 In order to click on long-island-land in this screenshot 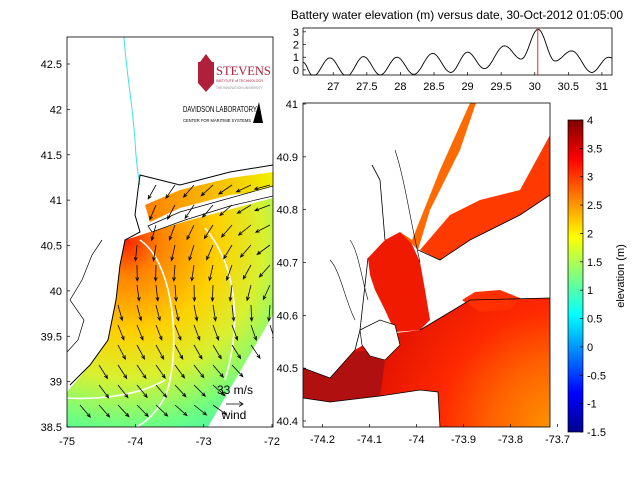, I will do `click(210, 209)`.